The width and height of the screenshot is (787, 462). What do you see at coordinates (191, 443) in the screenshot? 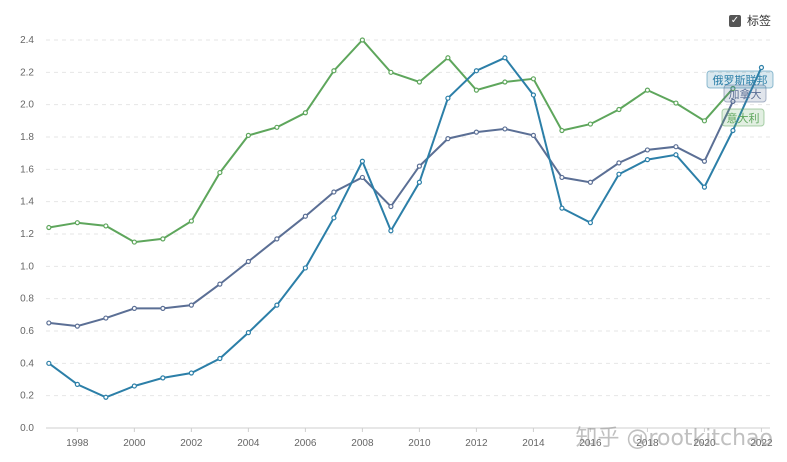
I see `x-tick-label: 2002` at bounding box center [191, 443].